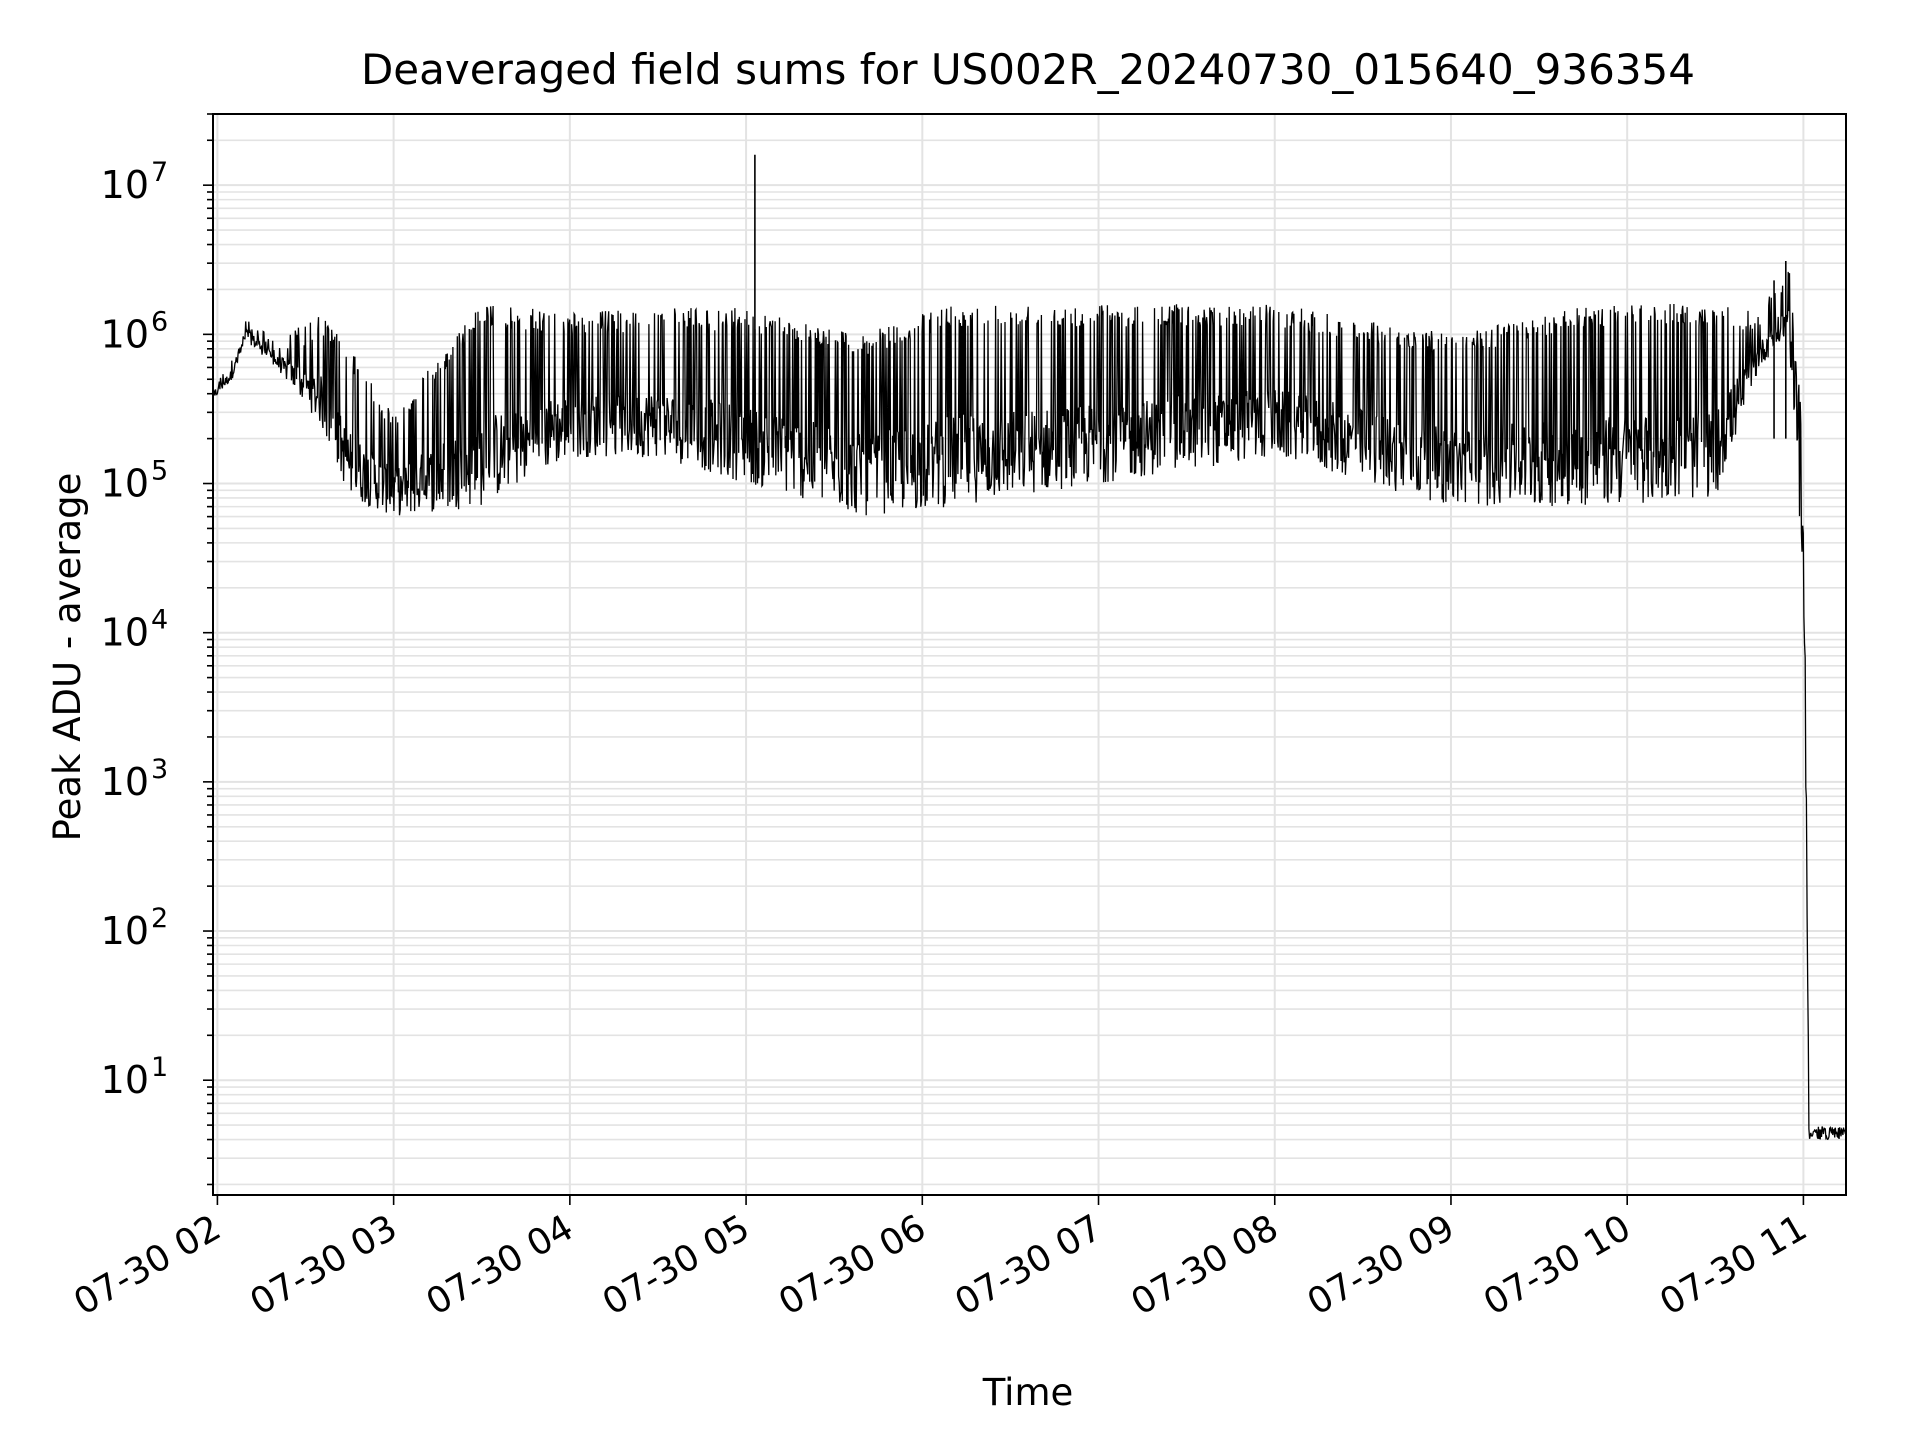 This screenshot has width=1920, height=1440. I want to click on y-tick-exponent: 5, so click(159, 471).